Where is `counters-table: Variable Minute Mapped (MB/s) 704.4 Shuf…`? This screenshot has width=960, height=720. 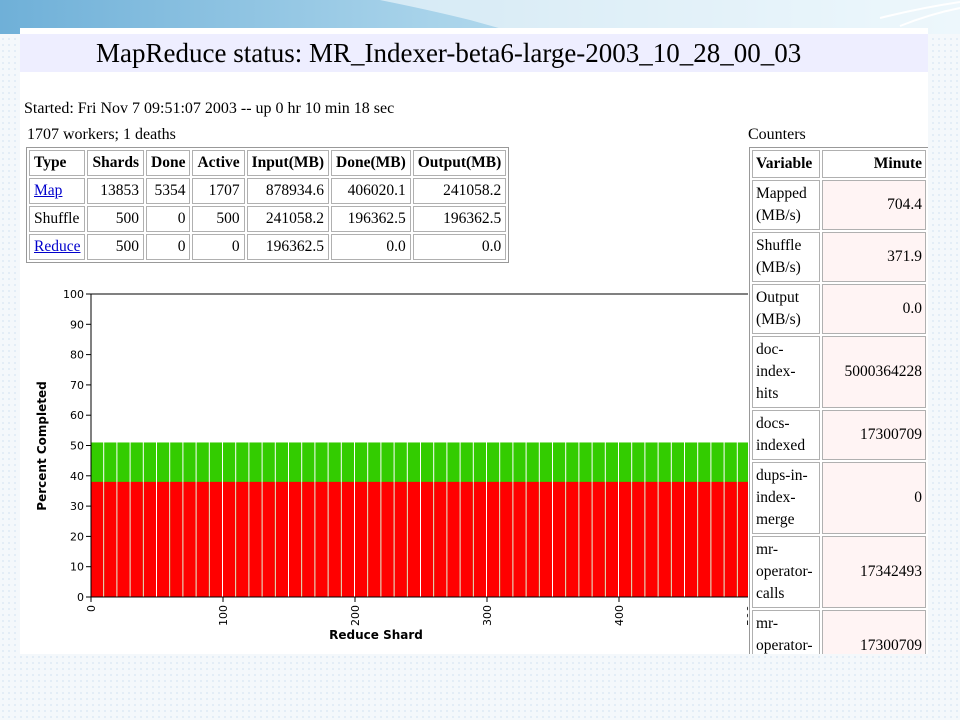 counters-table: Variable Minute Mapped (MB/s) 704.4 Shuf… is located at coordinates (838, 400).